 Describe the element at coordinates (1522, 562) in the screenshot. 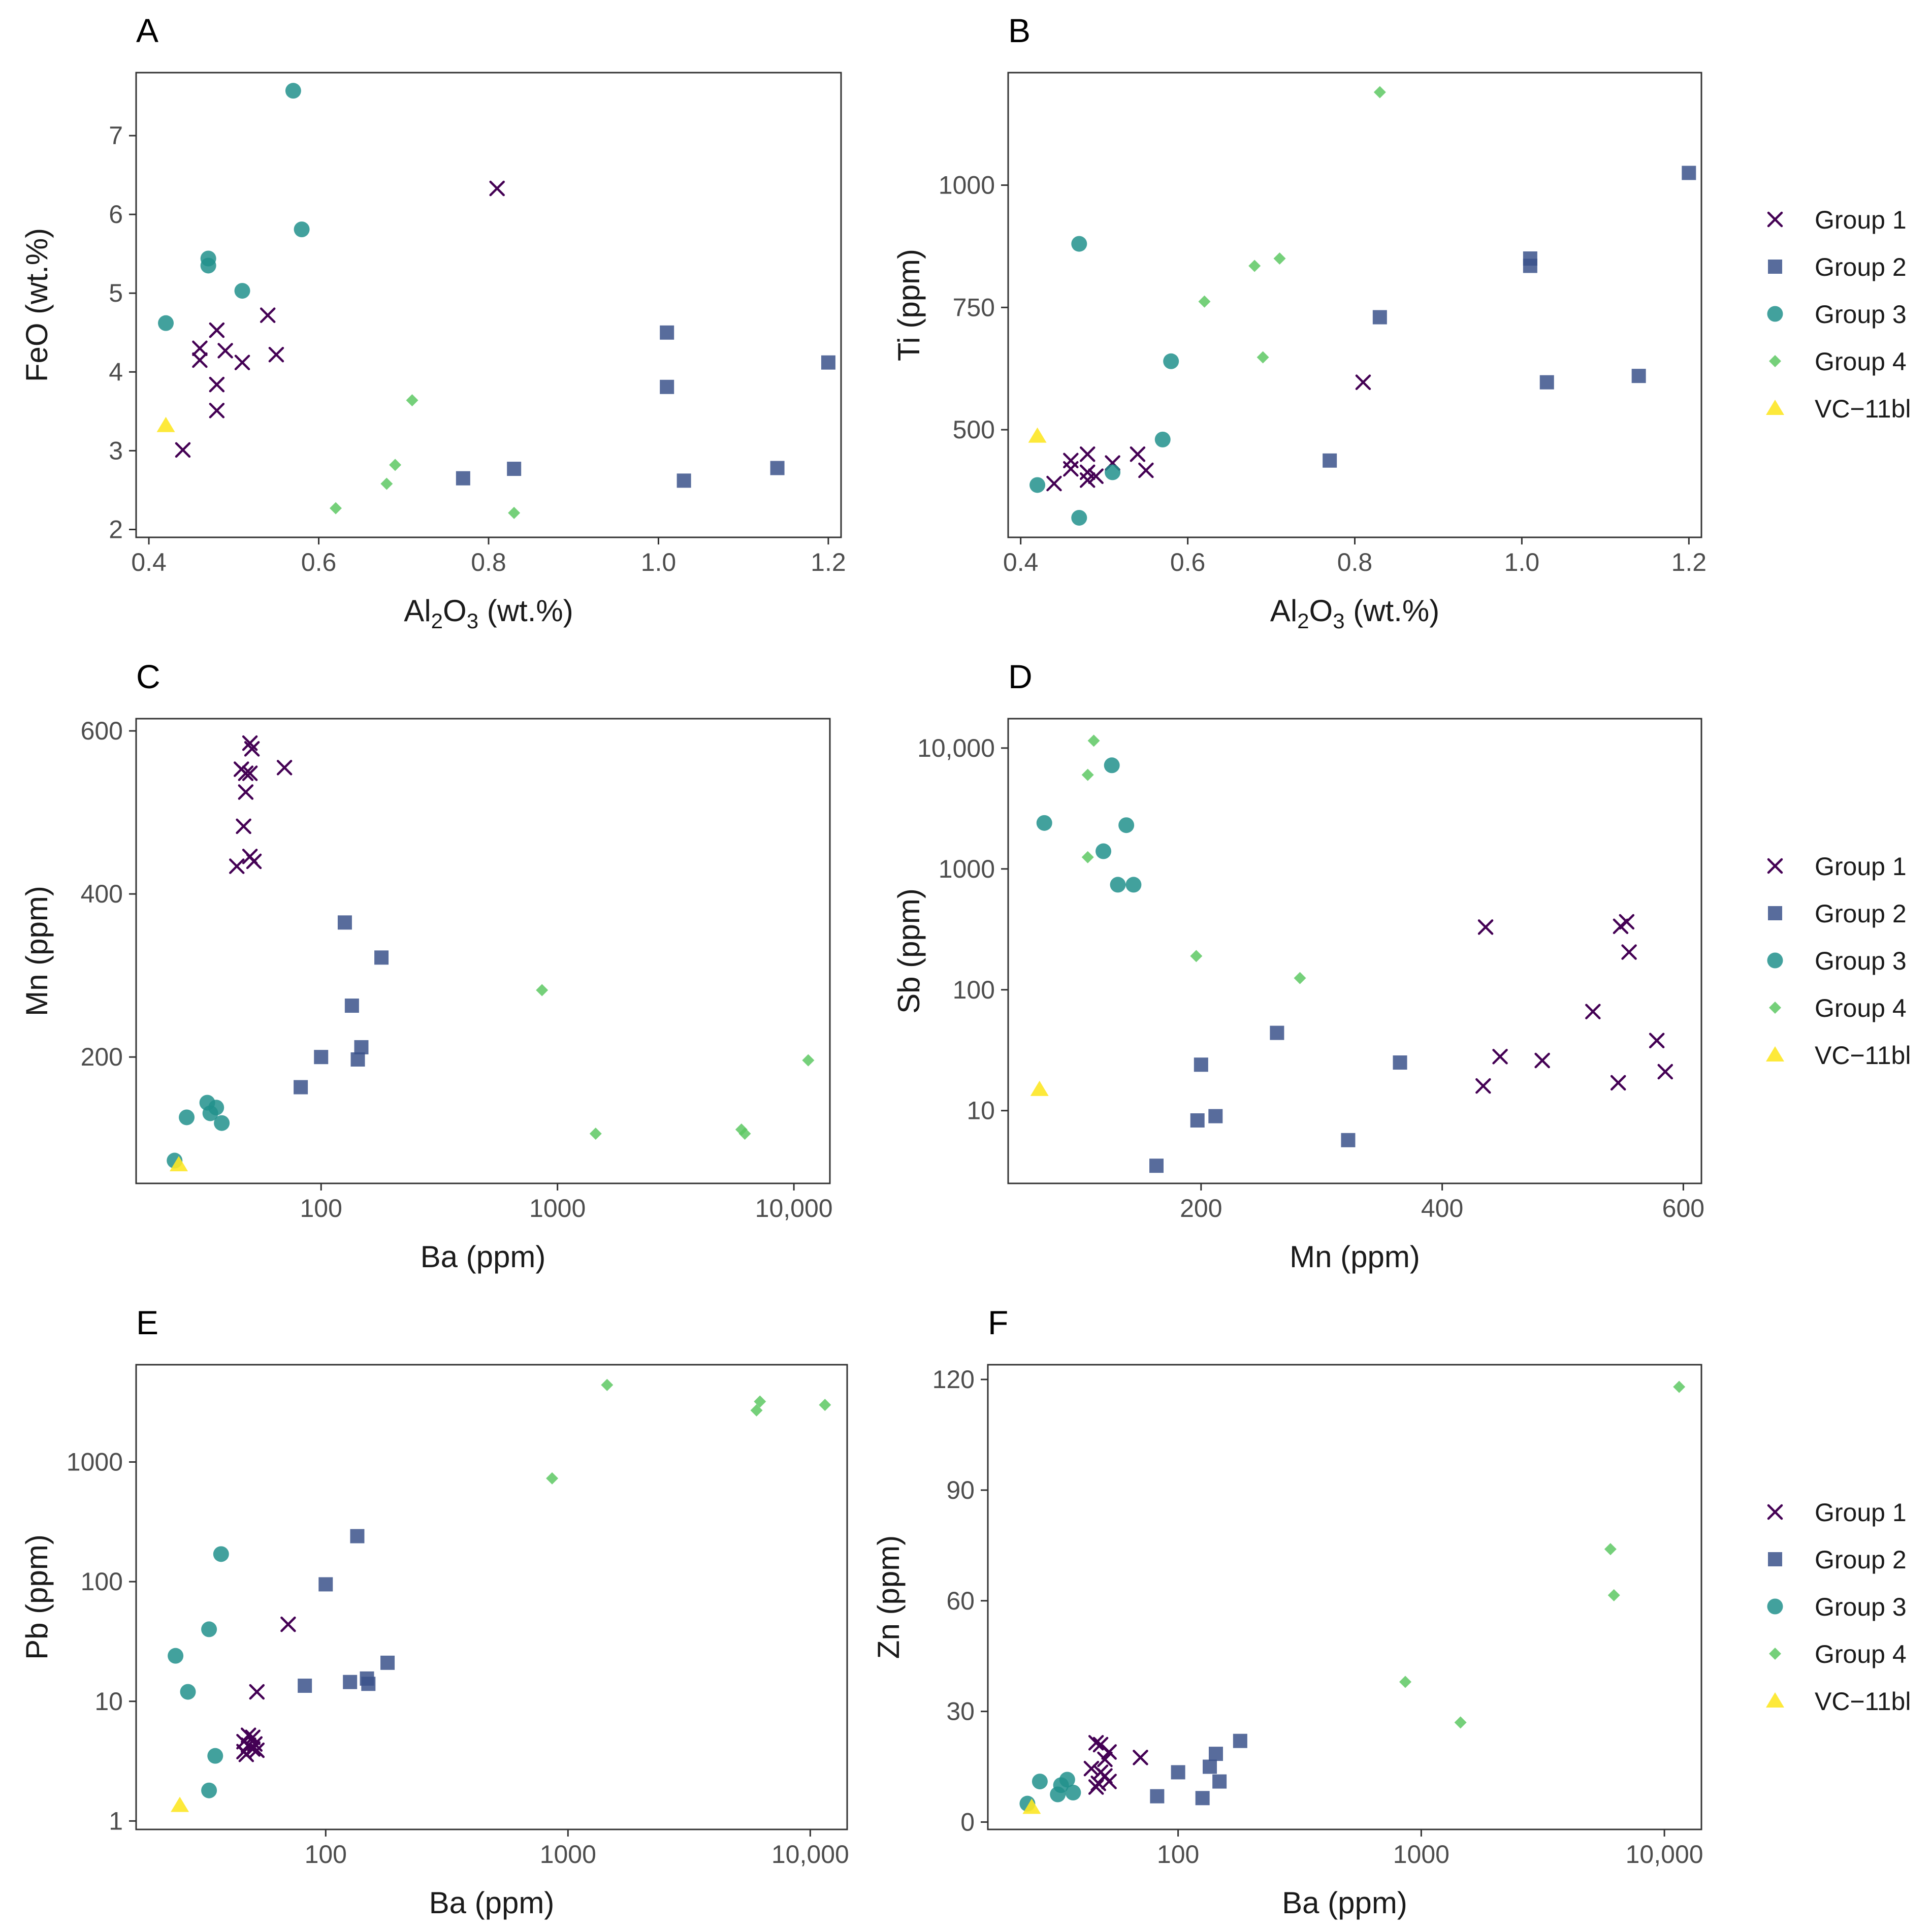

I see `x-tick-label: 1.0` at that location.